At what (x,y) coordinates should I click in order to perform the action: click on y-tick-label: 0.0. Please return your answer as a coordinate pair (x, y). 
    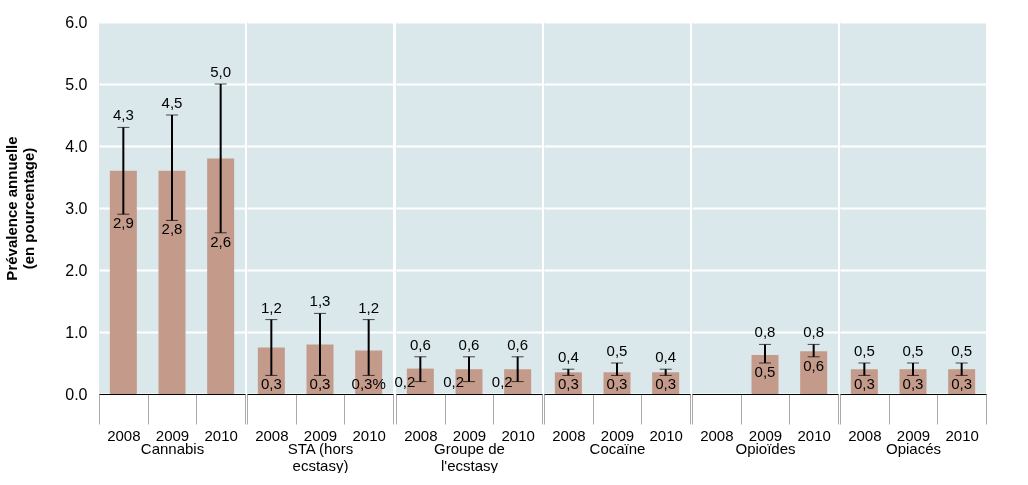
    Looking at the image, I should click on (76, 394).